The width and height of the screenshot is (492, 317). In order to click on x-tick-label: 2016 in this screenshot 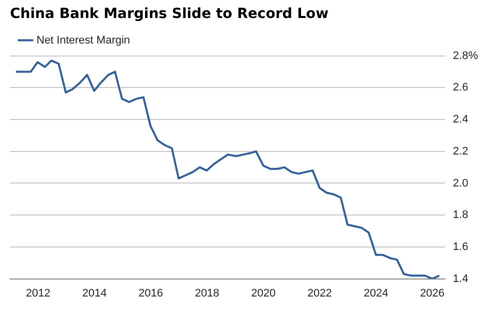, I will do `click(150, 293)`.